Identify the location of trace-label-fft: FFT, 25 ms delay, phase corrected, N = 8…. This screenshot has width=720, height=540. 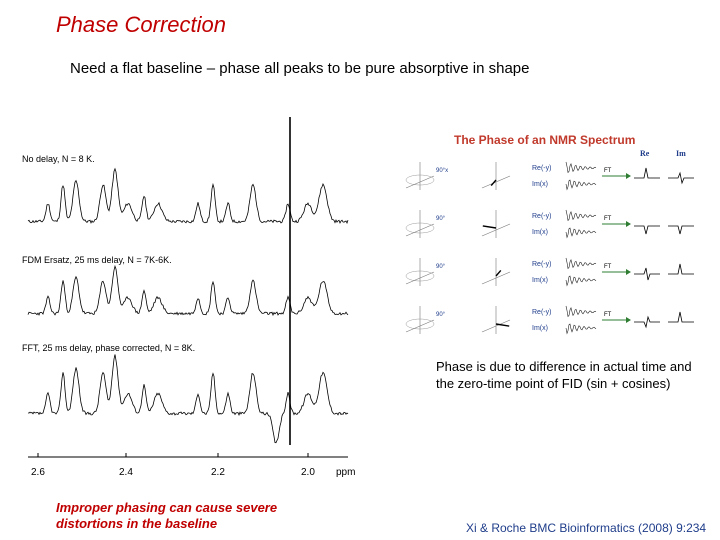
(108, 348).